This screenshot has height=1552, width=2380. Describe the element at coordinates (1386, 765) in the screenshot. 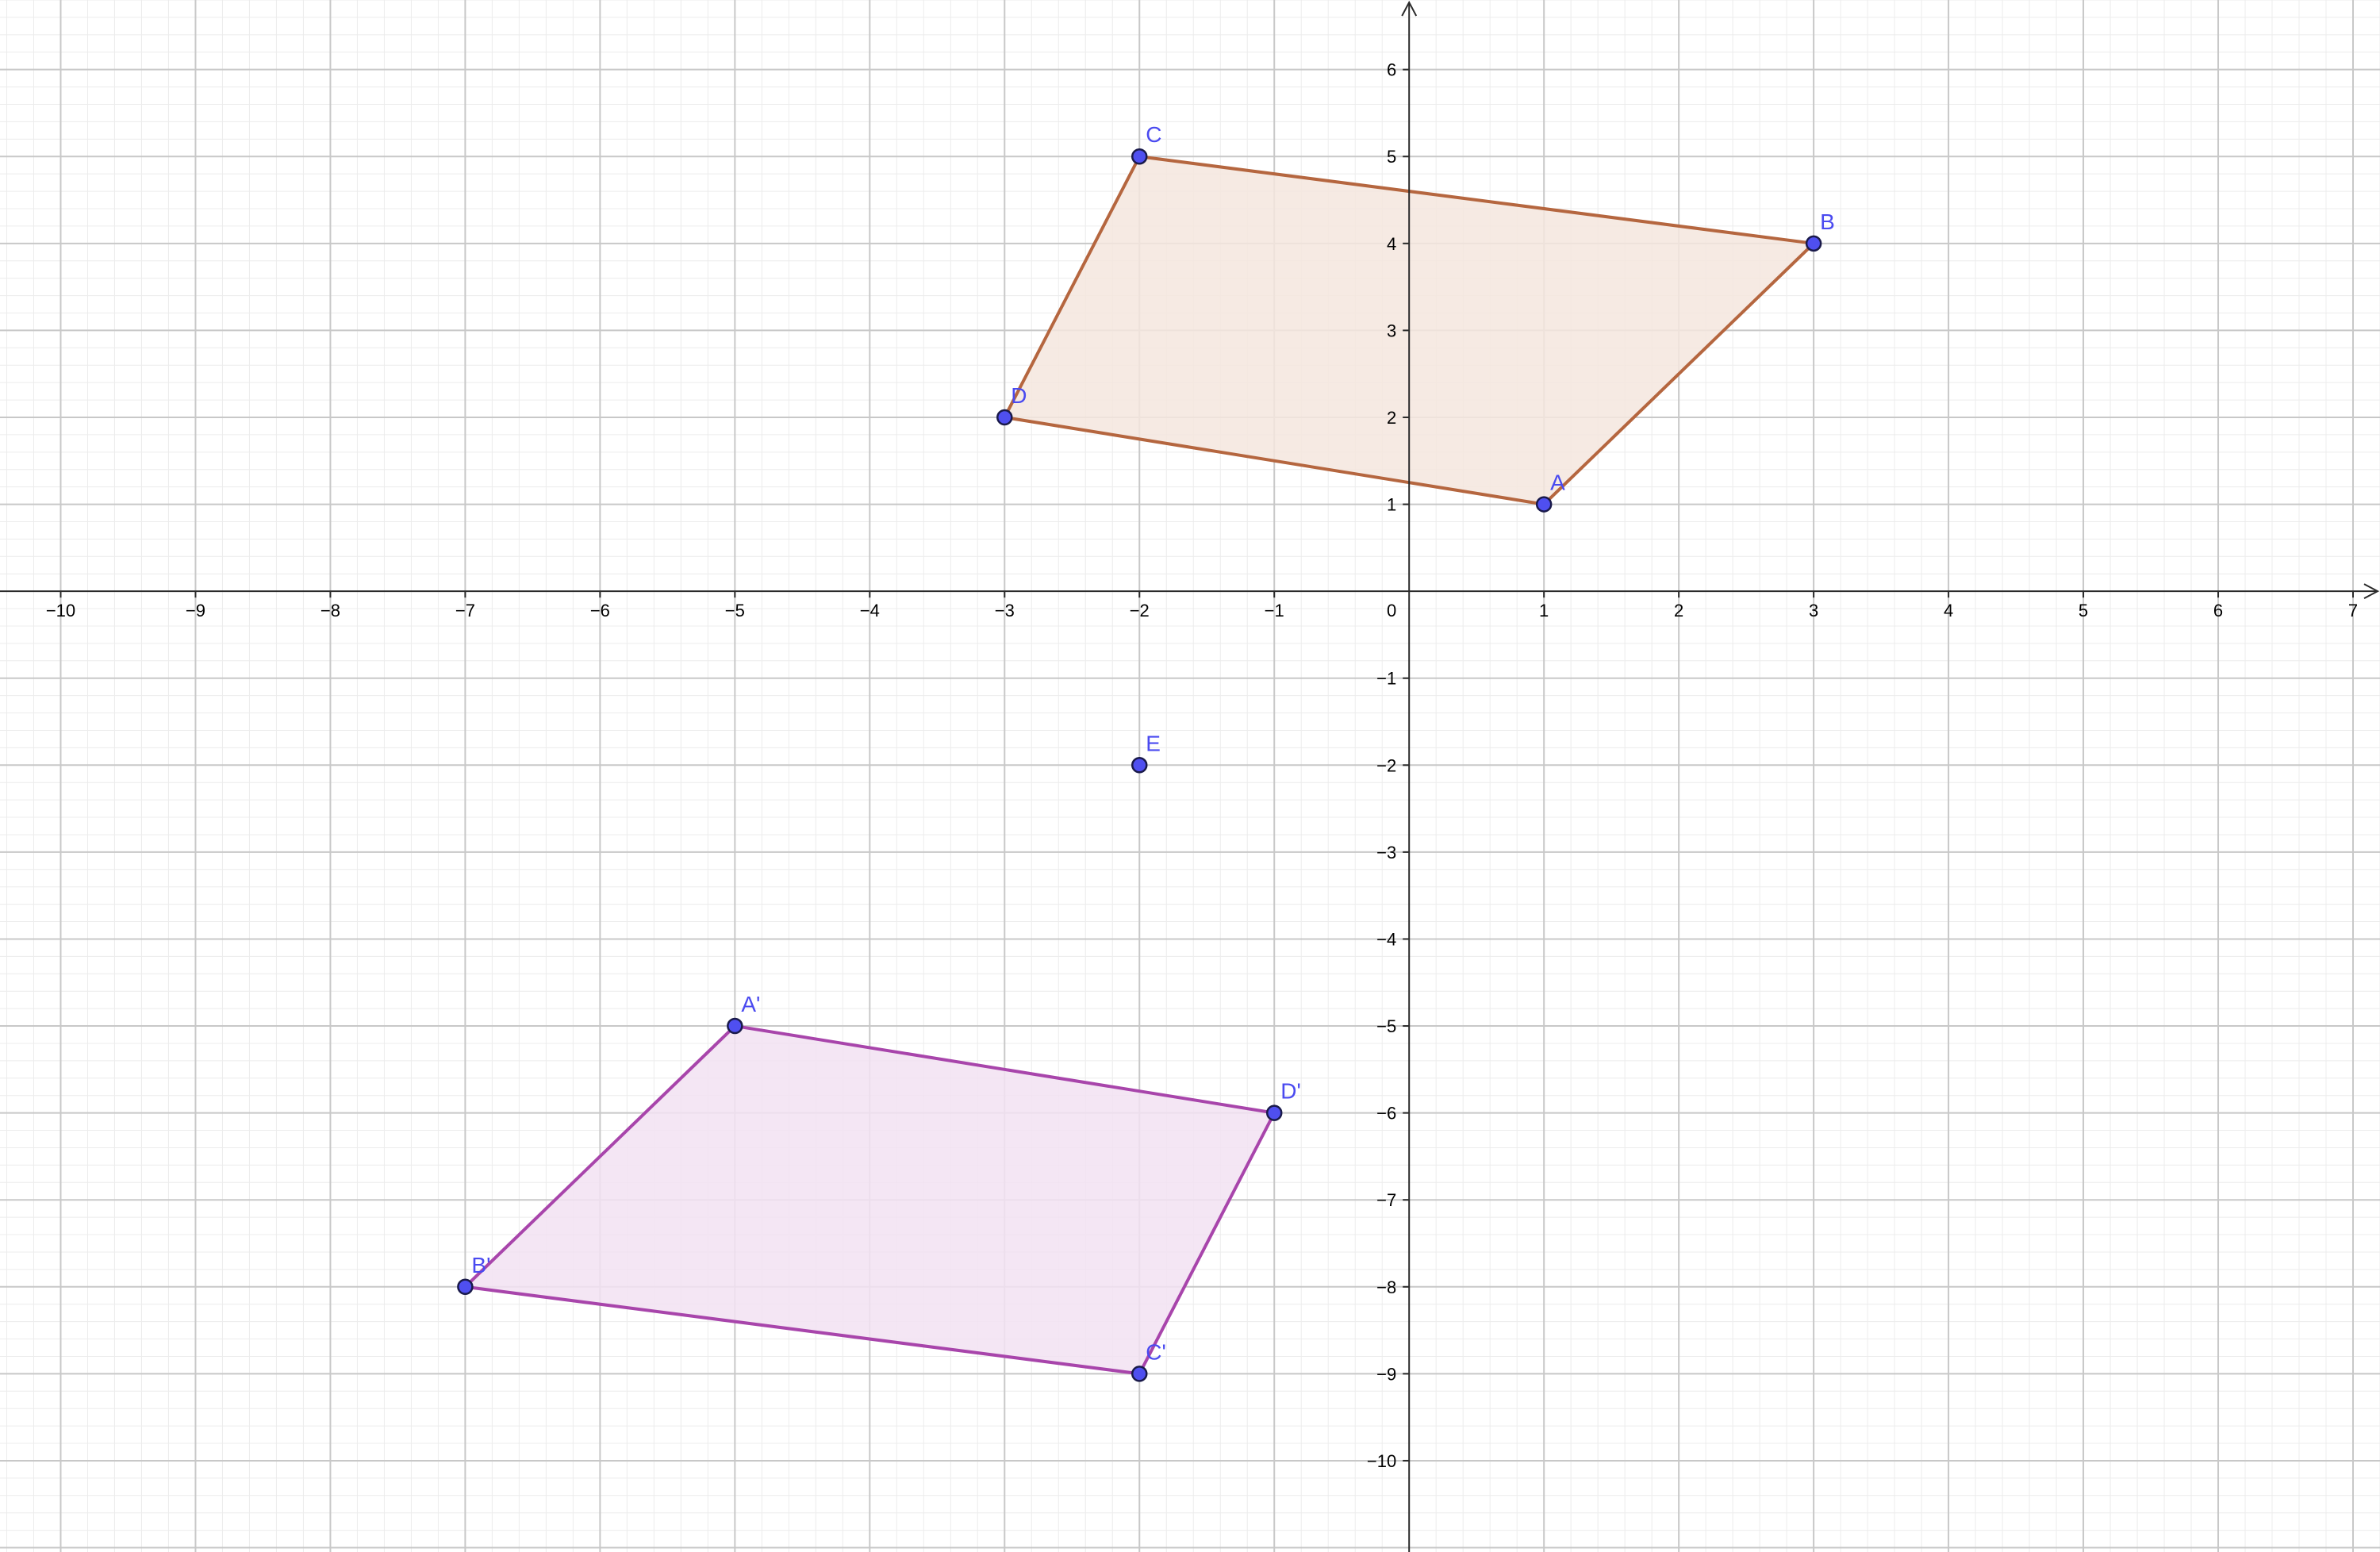

I see `y-tick-label: −2` at that location.